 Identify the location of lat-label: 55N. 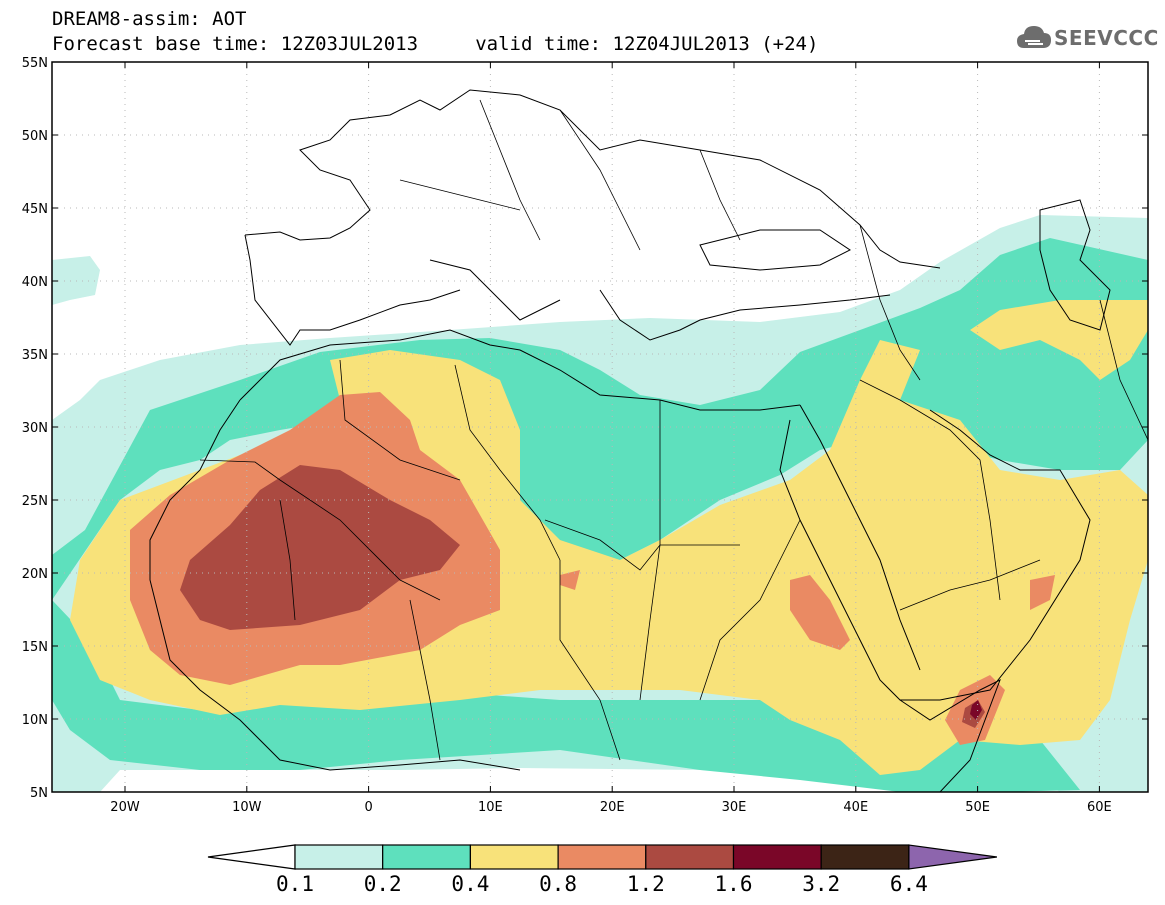
(35, 63).